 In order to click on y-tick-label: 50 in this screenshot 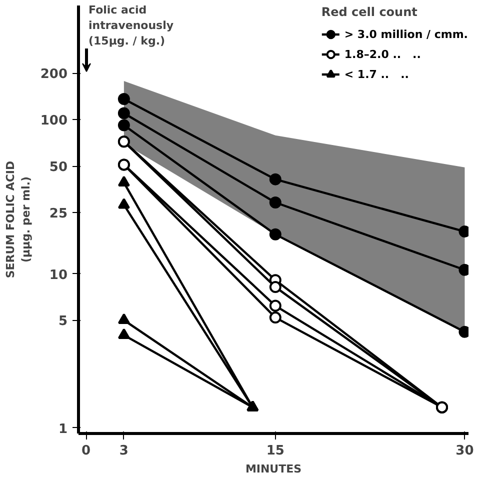, I will do `click(58, 168)`.